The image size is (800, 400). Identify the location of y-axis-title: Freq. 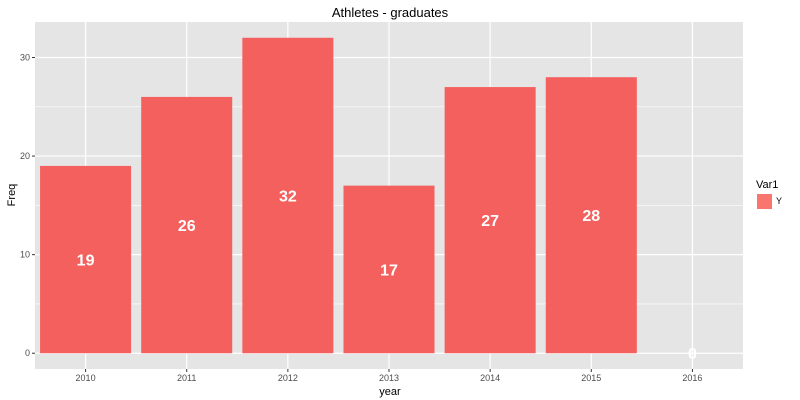
(12, 195).